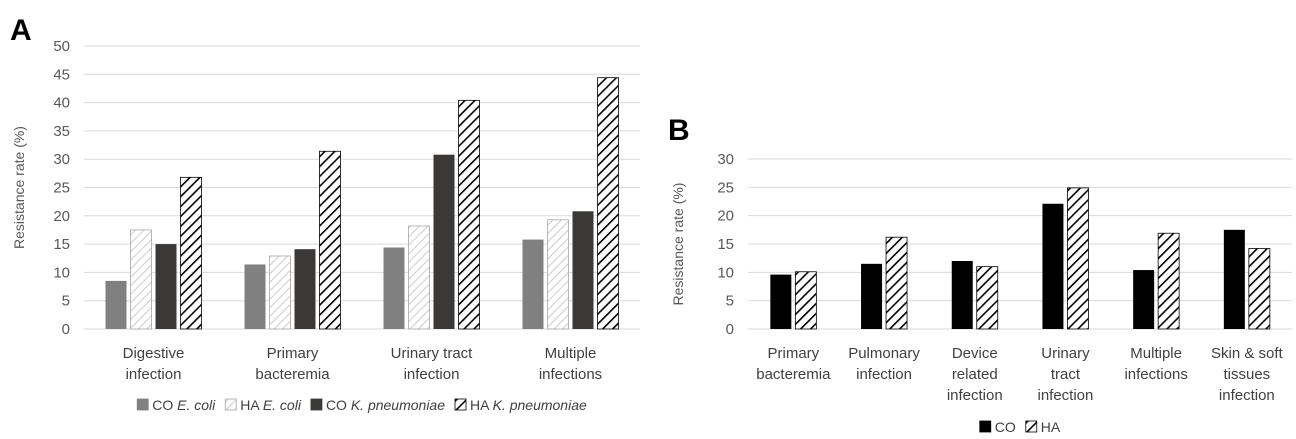 The width and height of the screenshot is (1296, 439). I want to click on legend-item: CO E. coli, so click(176, 405).